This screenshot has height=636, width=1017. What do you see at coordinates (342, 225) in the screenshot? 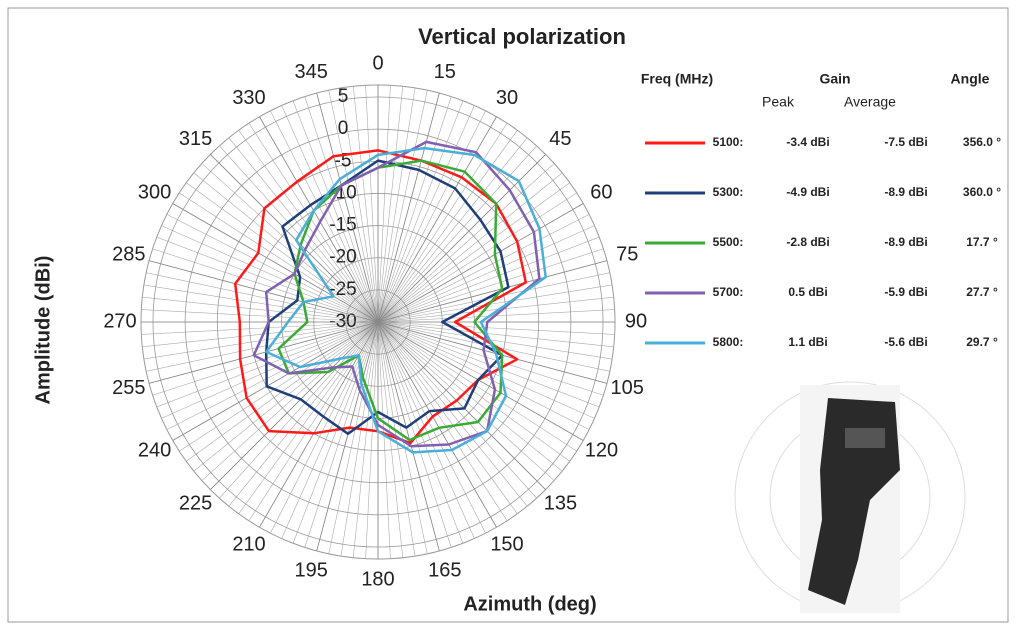
I see `r-tick-label: -15` at bounding box center [342, 225].